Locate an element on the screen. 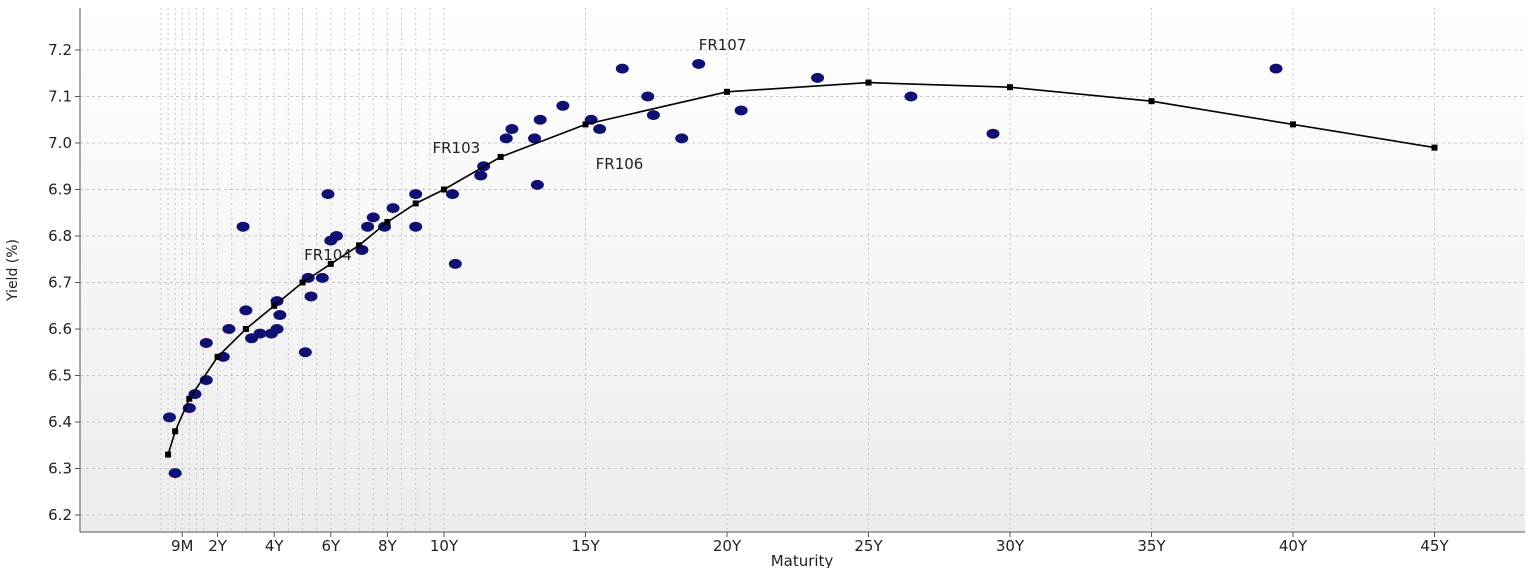  x-tick-label: 45Y is located at coordinates (1434, 546).